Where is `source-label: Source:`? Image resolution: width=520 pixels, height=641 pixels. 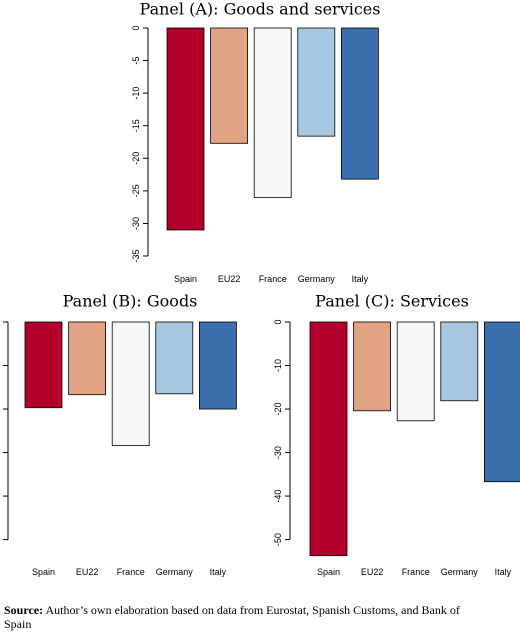
source-label: Source: is located at coordinates (23, 610).